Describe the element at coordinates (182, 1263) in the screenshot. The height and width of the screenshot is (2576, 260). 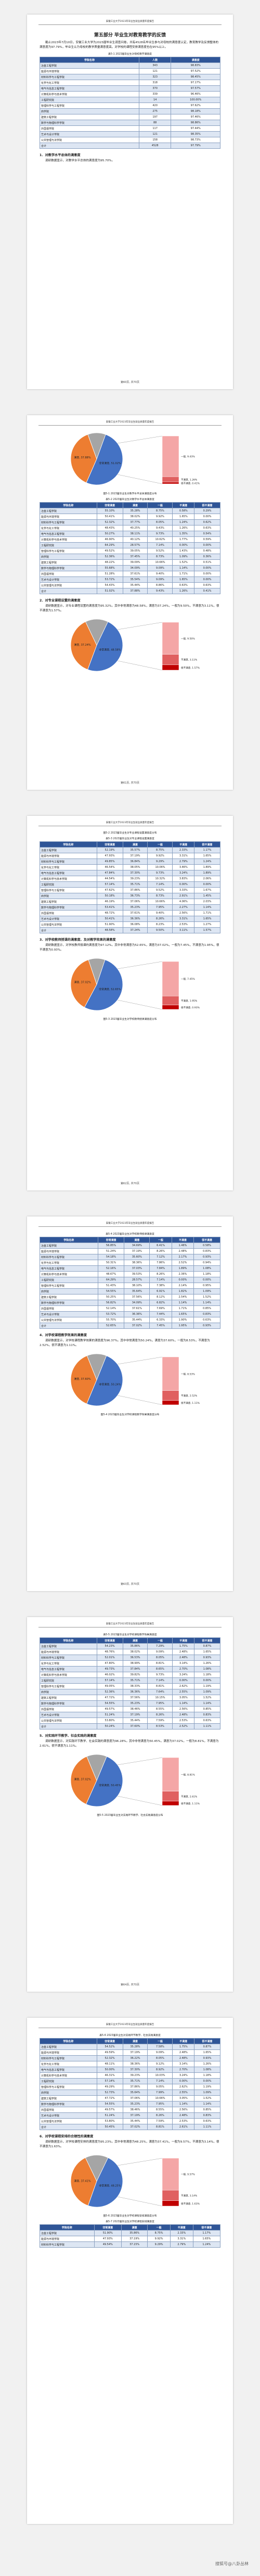
I see `table-cell: 2.52%` at that location.